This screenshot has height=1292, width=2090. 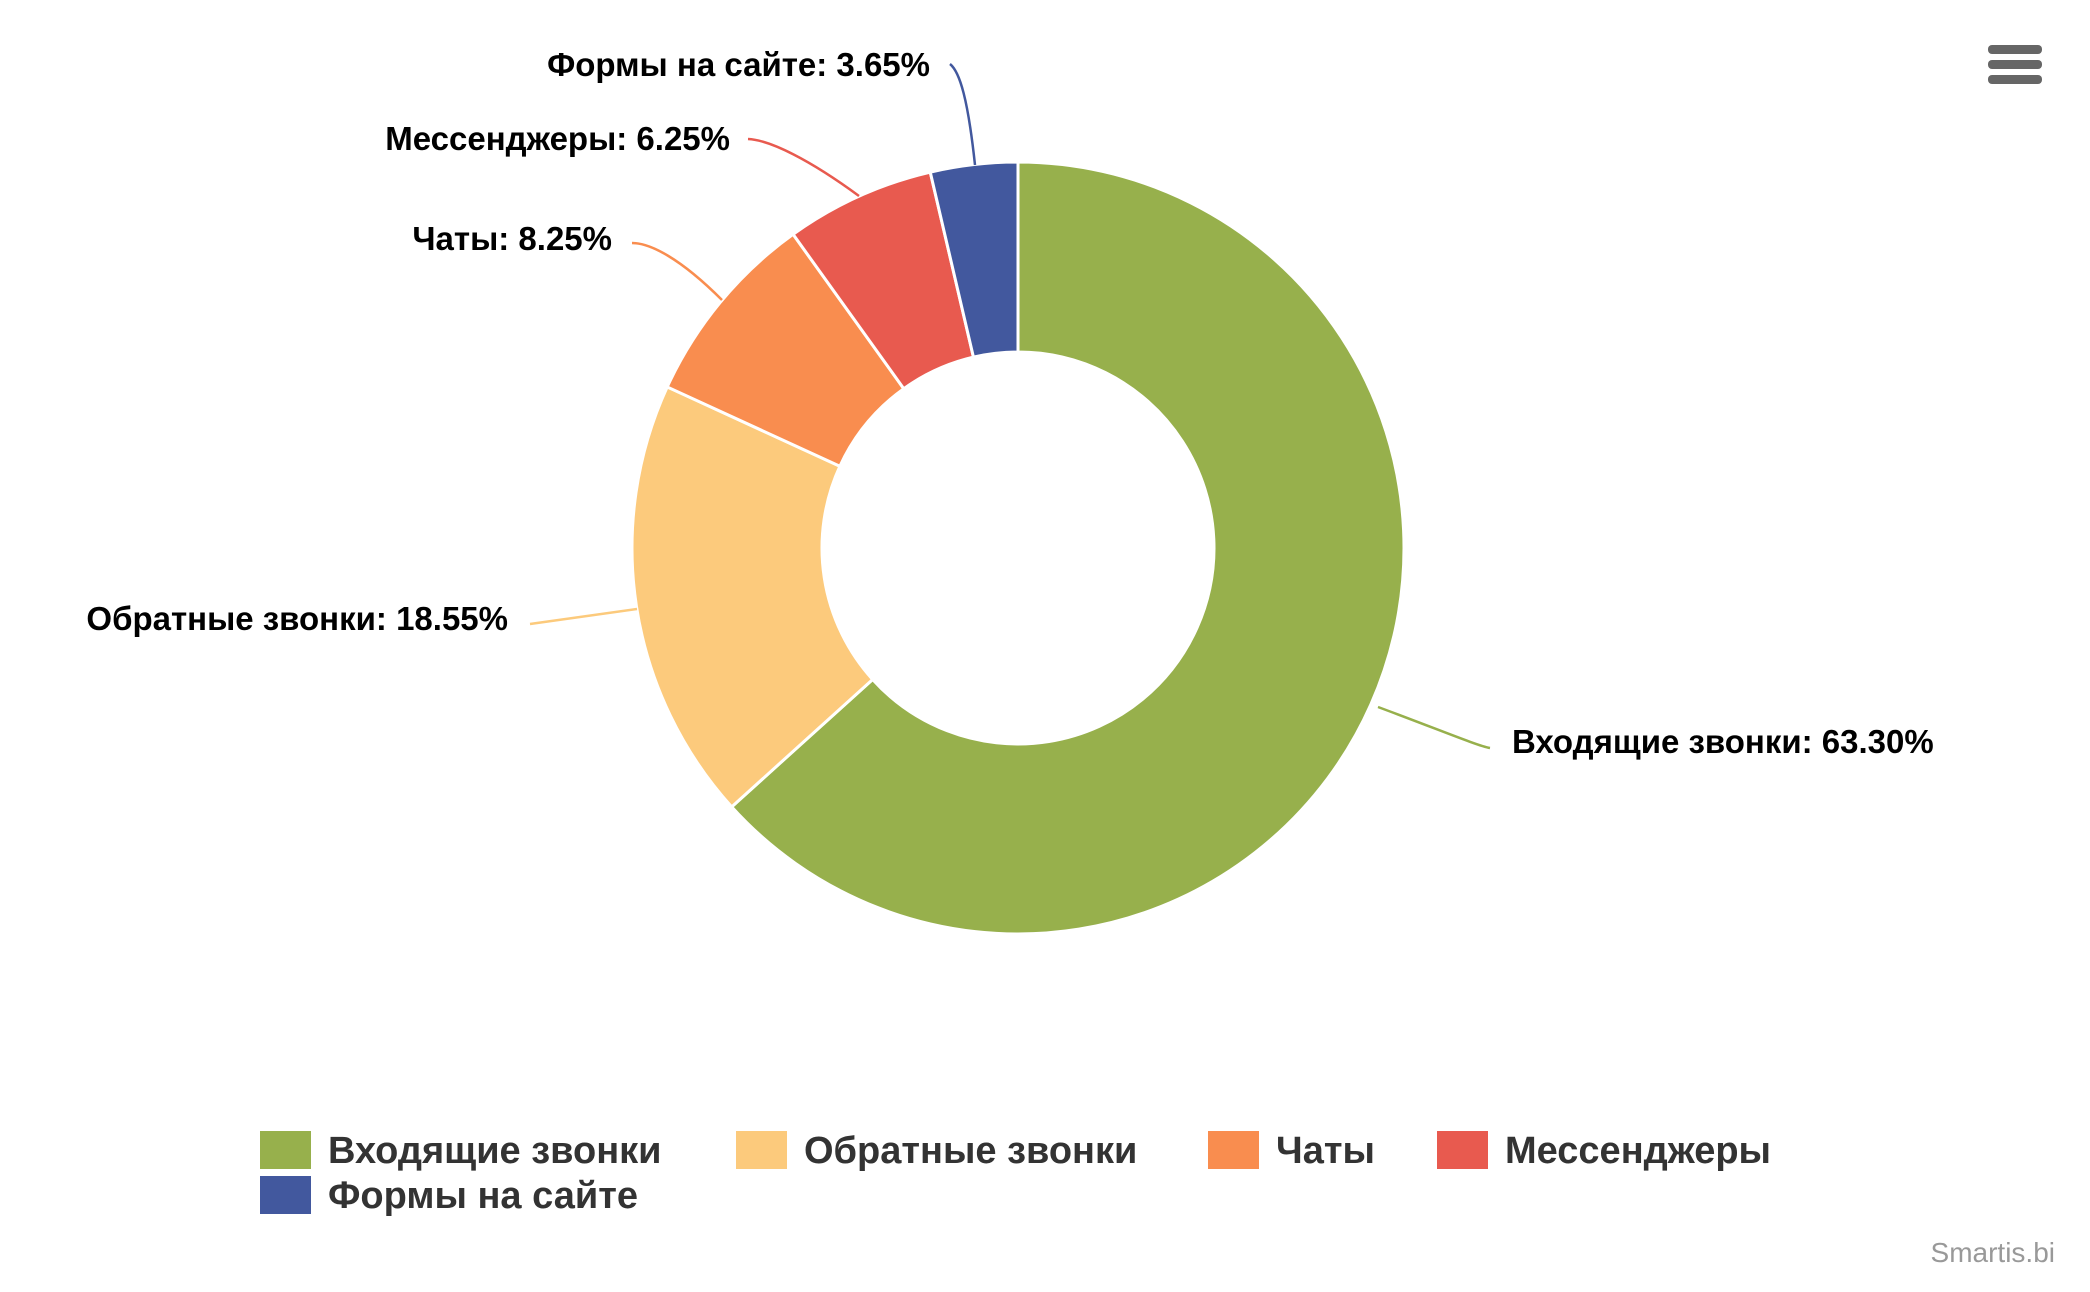 I want to click on data-label-5: Формы на сайте: 3.65%, so click(x=738, y=64).